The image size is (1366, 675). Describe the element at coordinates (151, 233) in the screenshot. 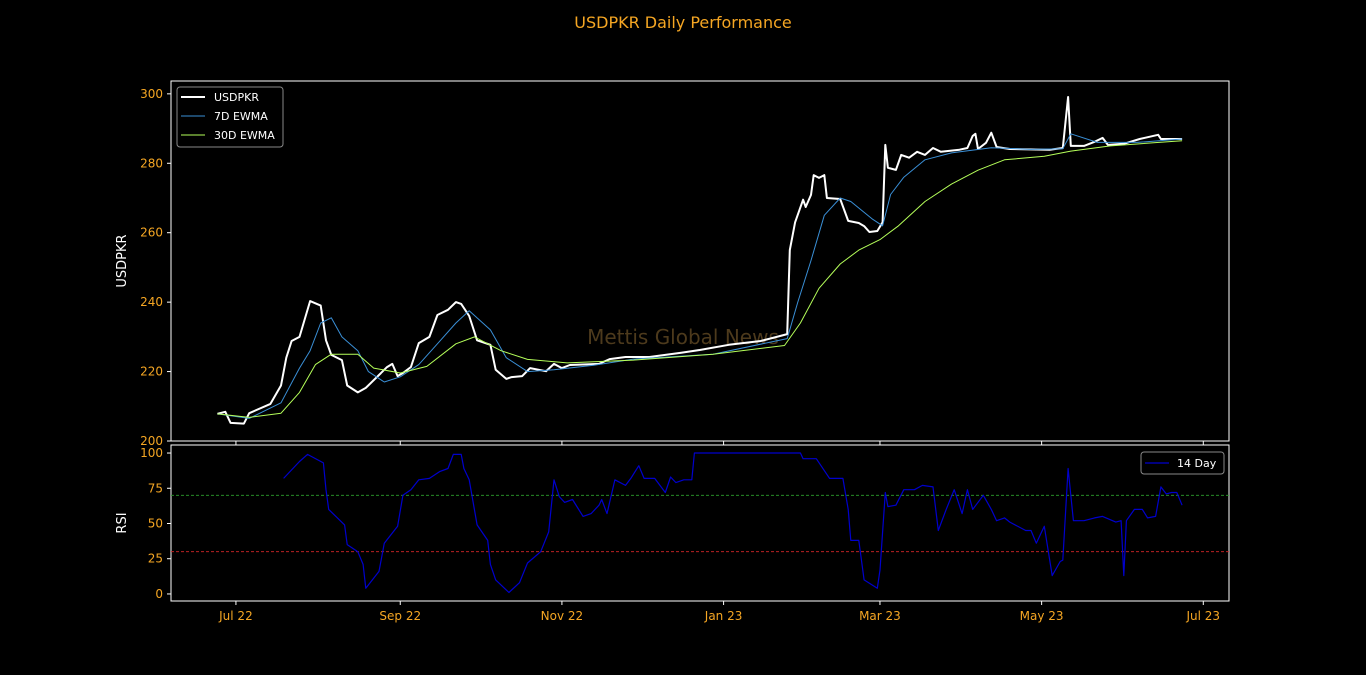

I see `y-tick-label: 260` at that location.